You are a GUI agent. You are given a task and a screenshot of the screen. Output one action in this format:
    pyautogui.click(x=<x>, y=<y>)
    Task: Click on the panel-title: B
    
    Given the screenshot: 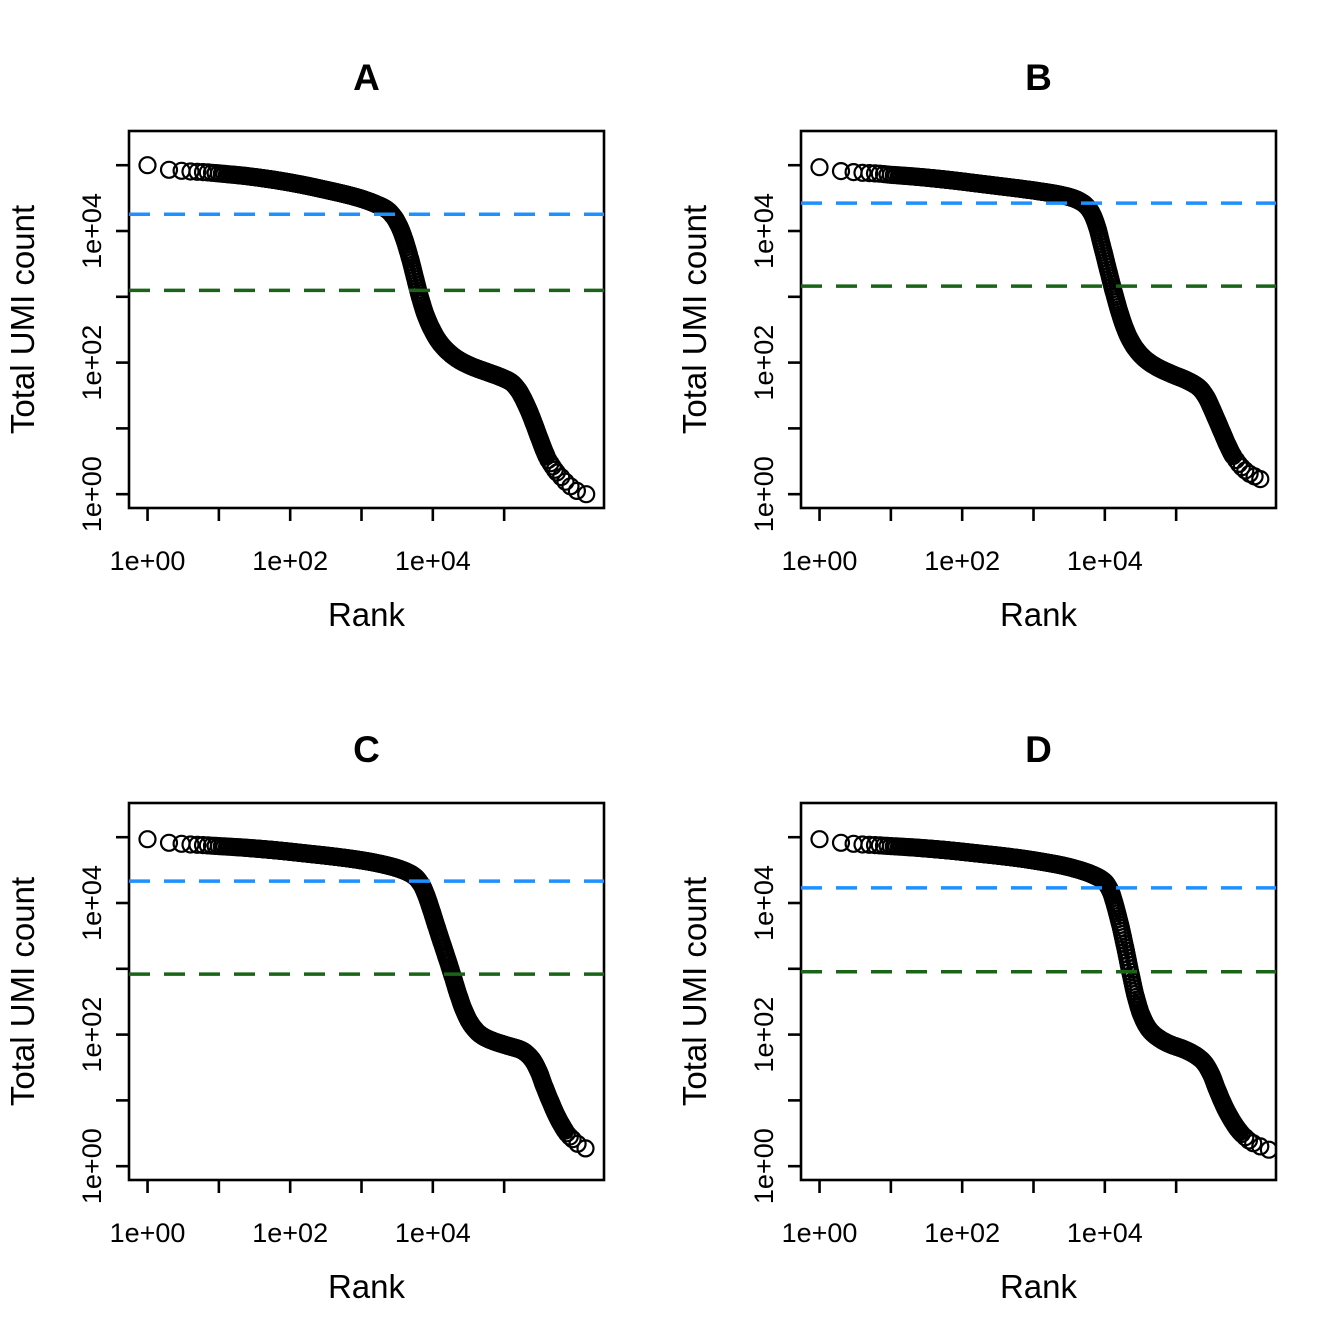 What is the action you would take?
    pyautogui.click(x=1038, y=77)
    